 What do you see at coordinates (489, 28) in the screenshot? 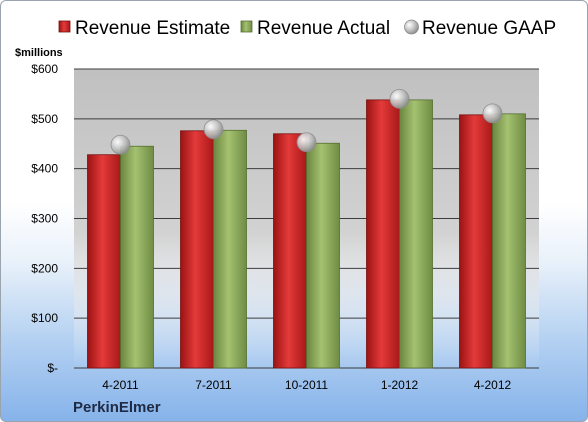
I see `legend-label: Revenue GAAP` at bounding box center [489, 28].